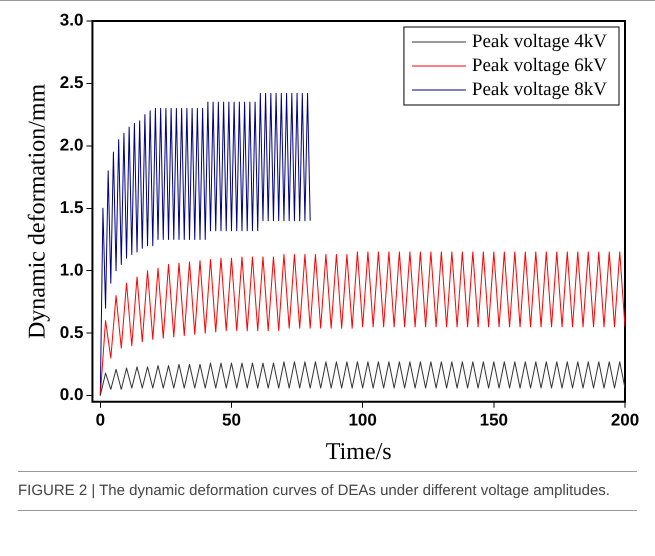  What do you see at coordinates (101, 420) in the screenshot?
I see `x-tick-label: 0` at bounding box center [101, 420].